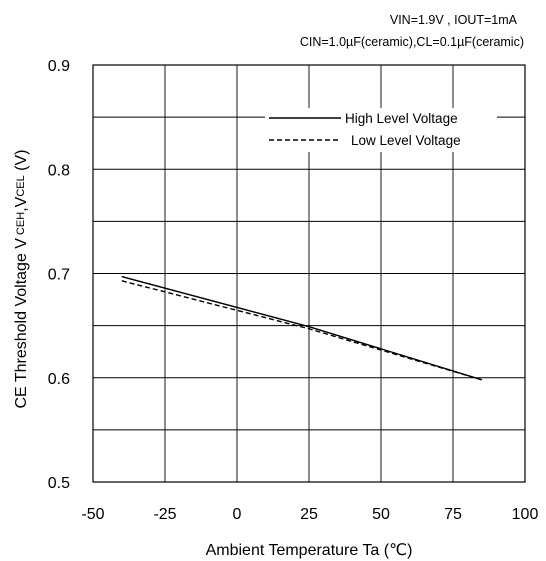 Image resolution: width=546 pixels, height=561 pixels. I want to click on series-low-level-line, so click(301, 330).